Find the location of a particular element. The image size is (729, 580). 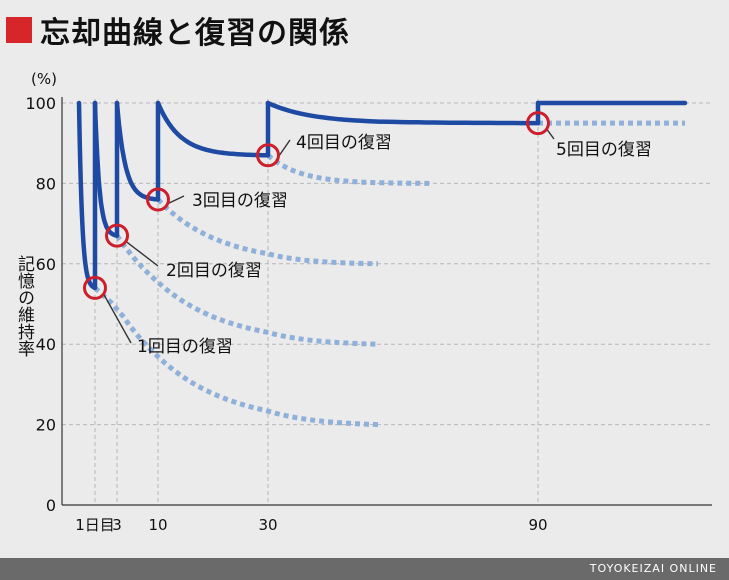

review-label-1: 1回目の復習 is located at coordinates (185, 347).